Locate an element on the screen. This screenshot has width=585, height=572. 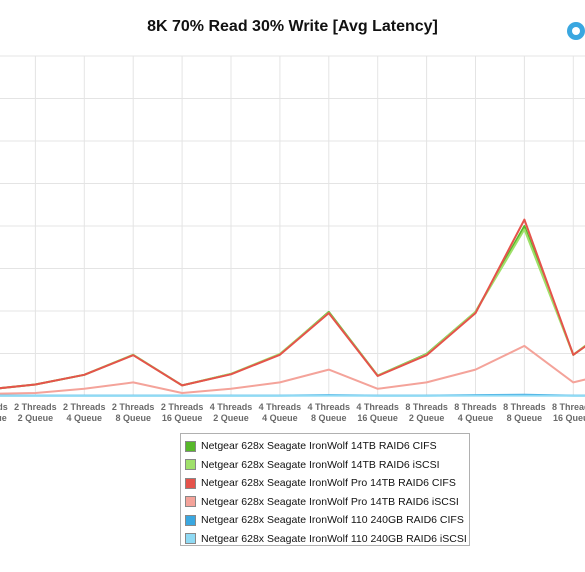
x-tick-label: 4 Threads 8 Queue is located at coordinates (329, 412).